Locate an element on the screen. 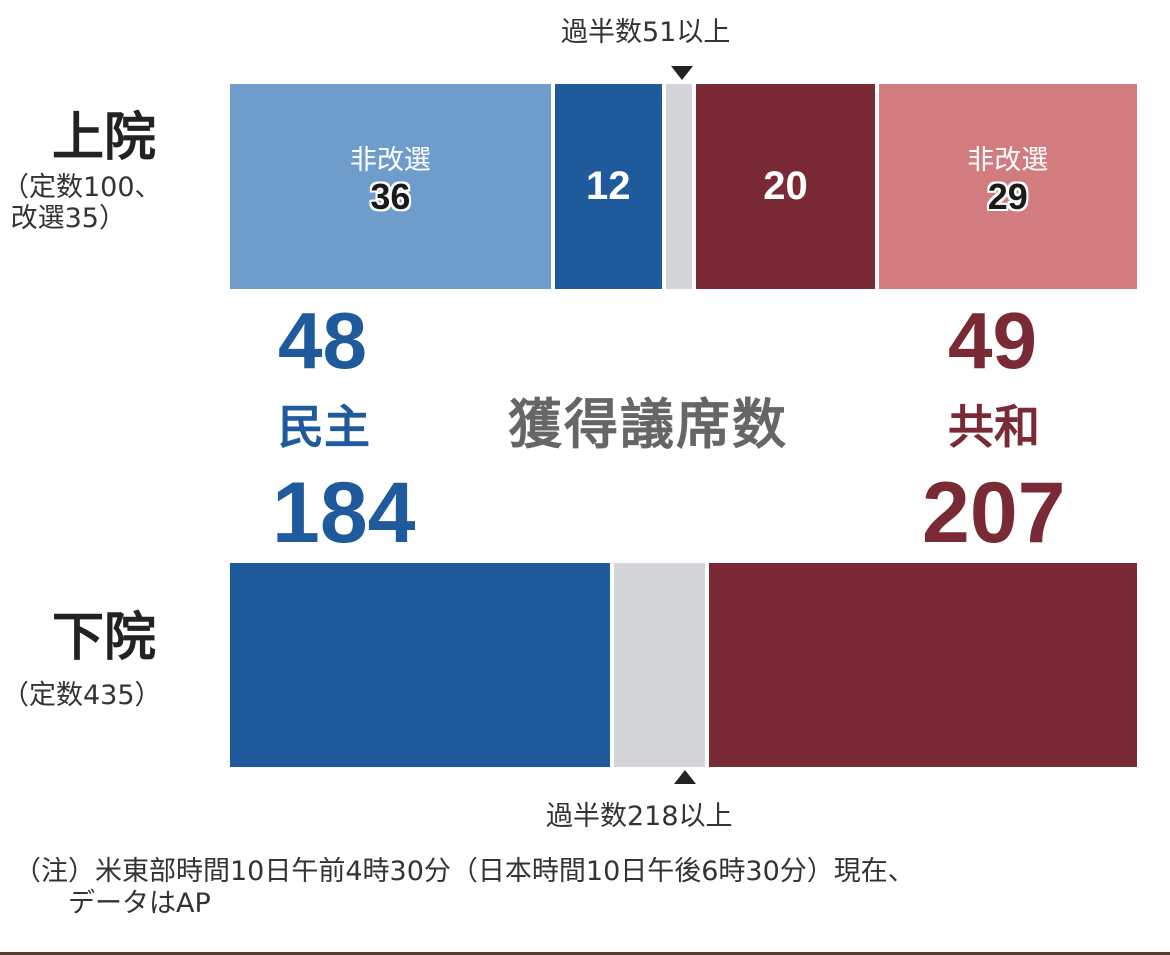  senate-majority-marker-icon is located at coordinates (682, 73).